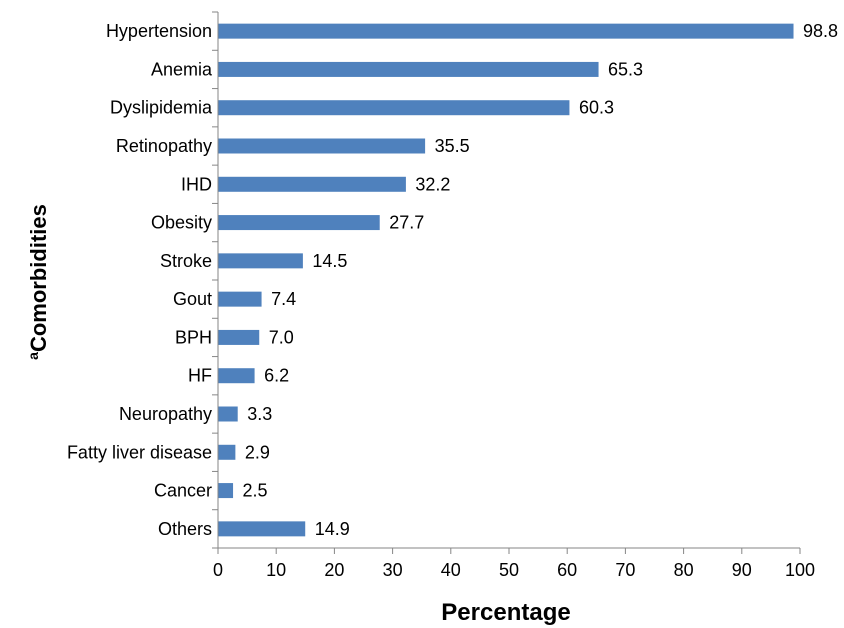  Describe the element at coordinates (393, 570) in the screenshot. I see `x-tick-label: 30` at that location.